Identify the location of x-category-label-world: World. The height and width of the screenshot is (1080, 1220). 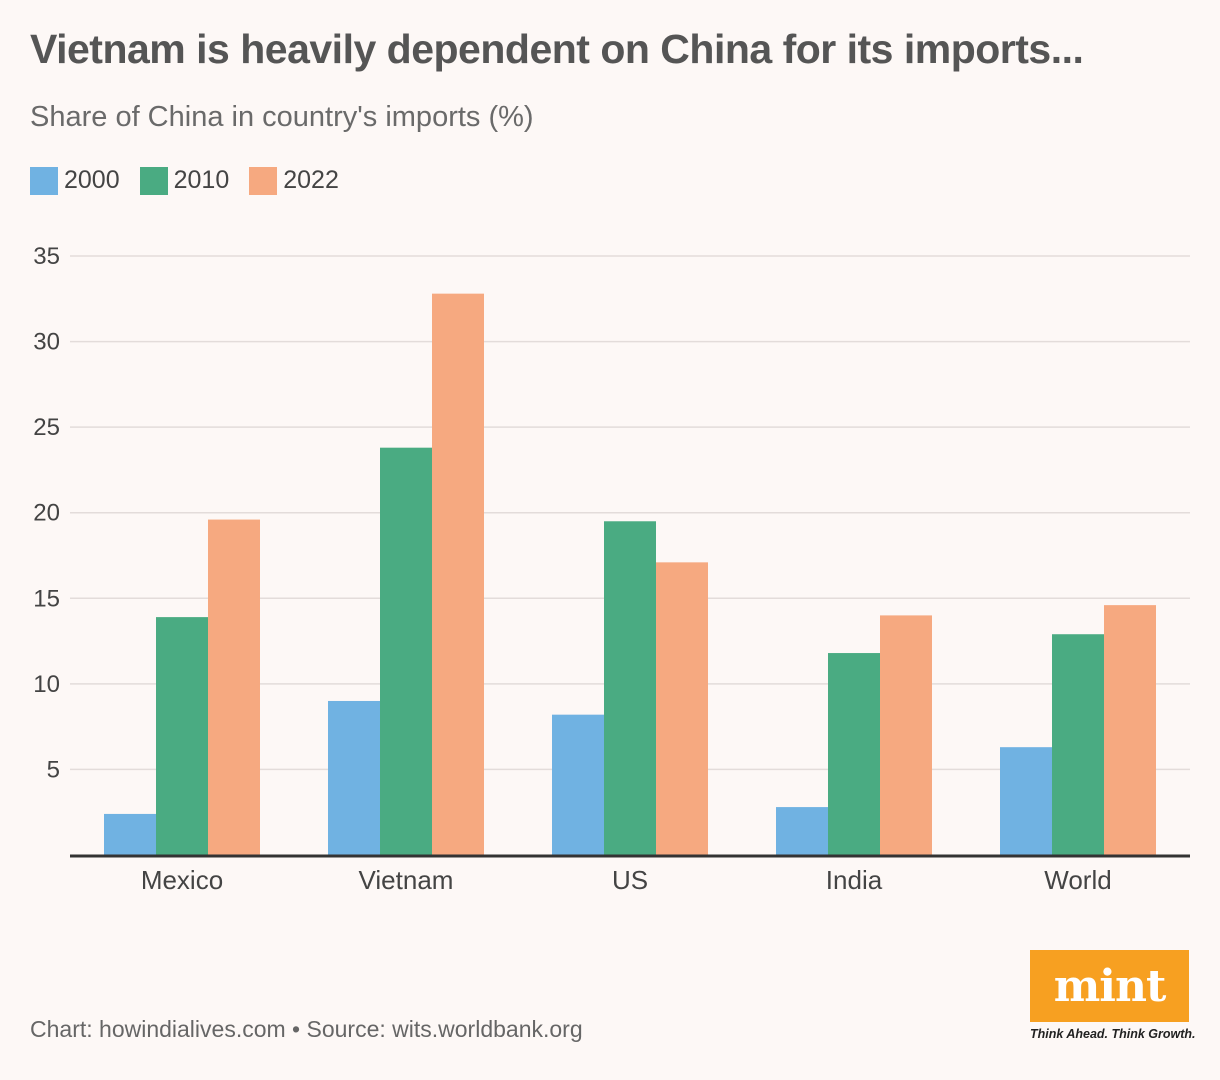
(1077, 880).